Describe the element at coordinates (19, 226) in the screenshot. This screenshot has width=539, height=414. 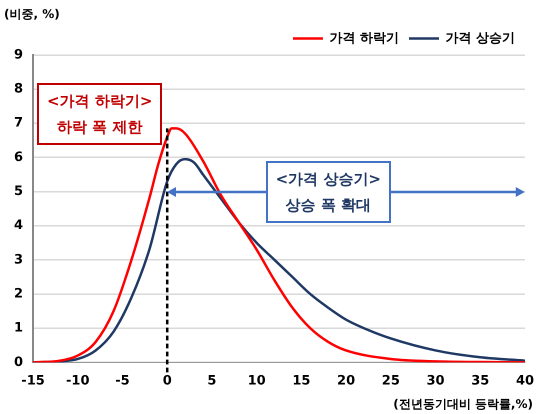
I see `y-tick-label: 4` at that location.